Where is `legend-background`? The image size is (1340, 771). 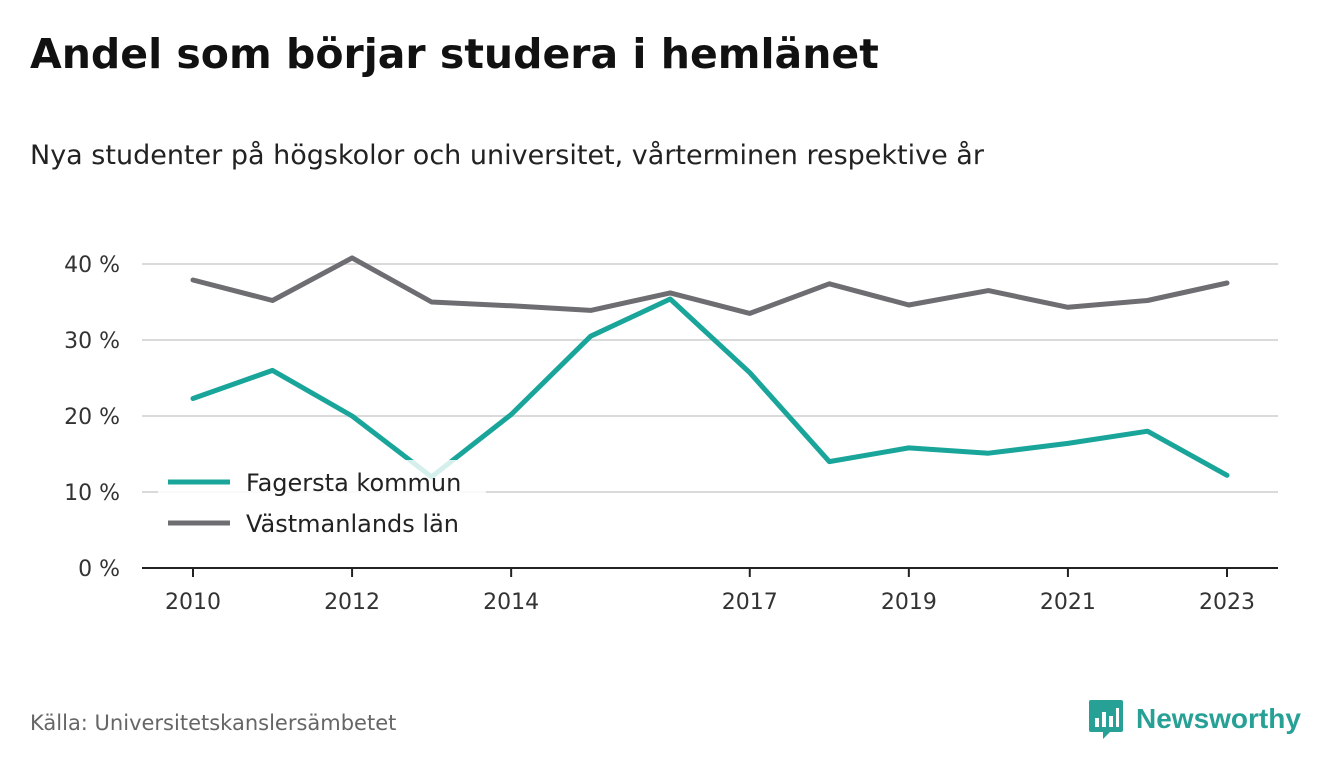 legend-background is located at coordinates (322, 506).